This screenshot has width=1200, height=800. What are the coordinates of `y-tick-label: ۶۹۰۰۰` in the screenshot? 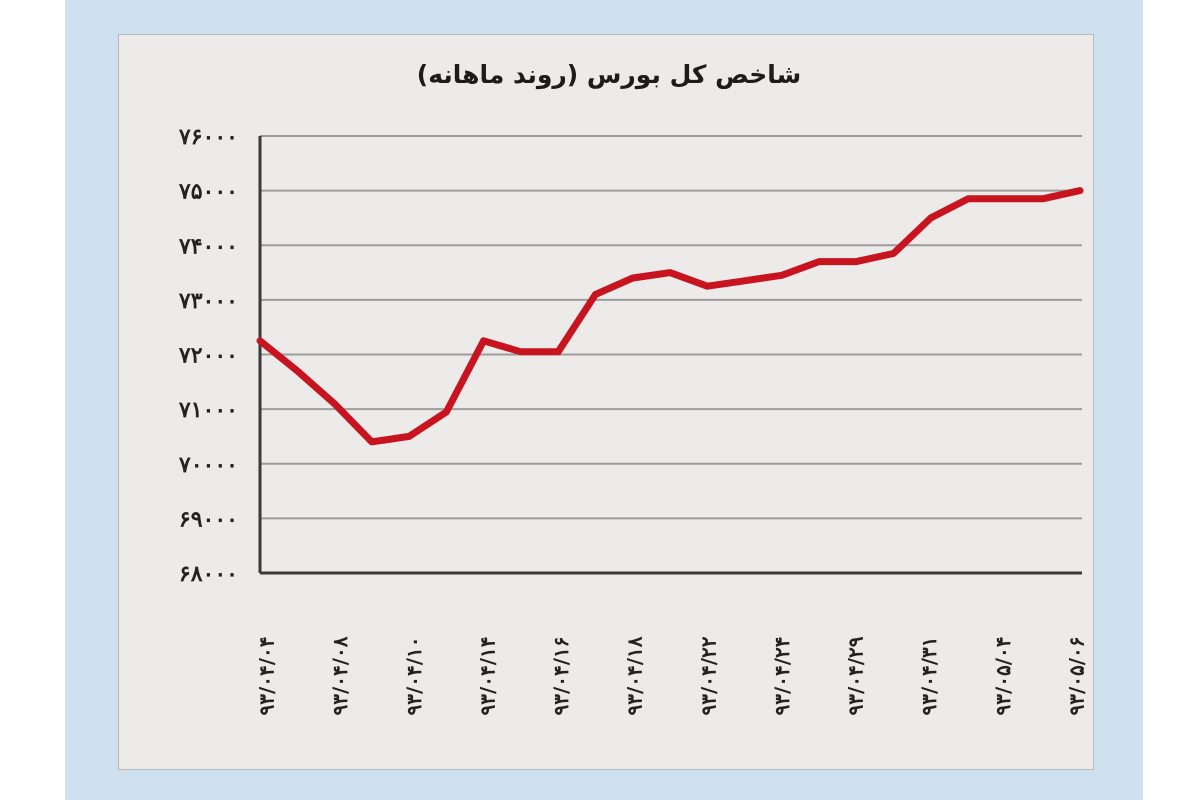 It's located at (208, 519).